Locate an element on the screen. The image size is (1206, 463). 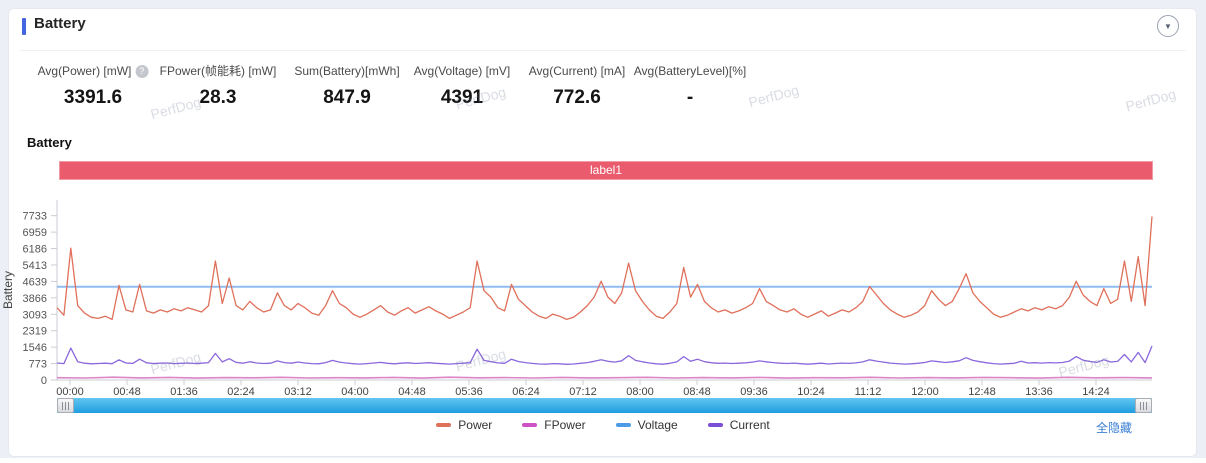
legend-item-fpower: FPower is located at coordinates (554, 425).